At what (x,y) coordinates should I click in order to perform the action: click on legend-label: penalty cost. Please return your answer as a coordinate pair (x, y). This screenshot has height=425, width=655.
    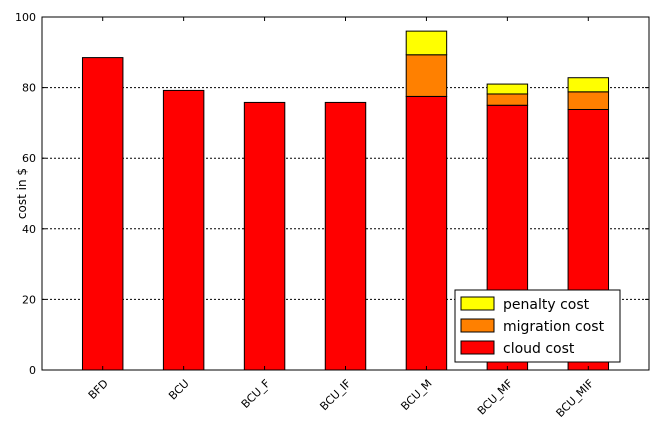
    Looking at the image, I should click on (546, 305).